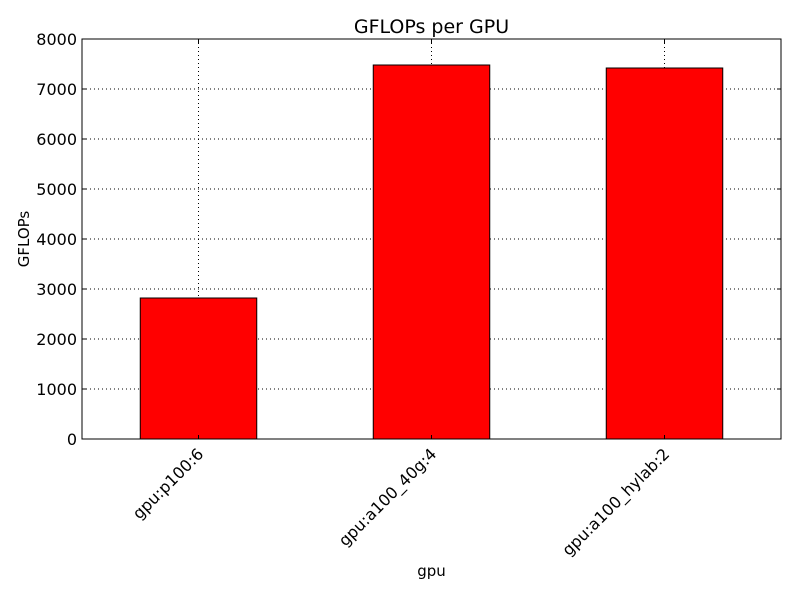 The width and height of the screenshot is (800, 600). Describe the element at coordinates (56, 289) in the screenshot. I see `y-tick-label: 3000` at that location.